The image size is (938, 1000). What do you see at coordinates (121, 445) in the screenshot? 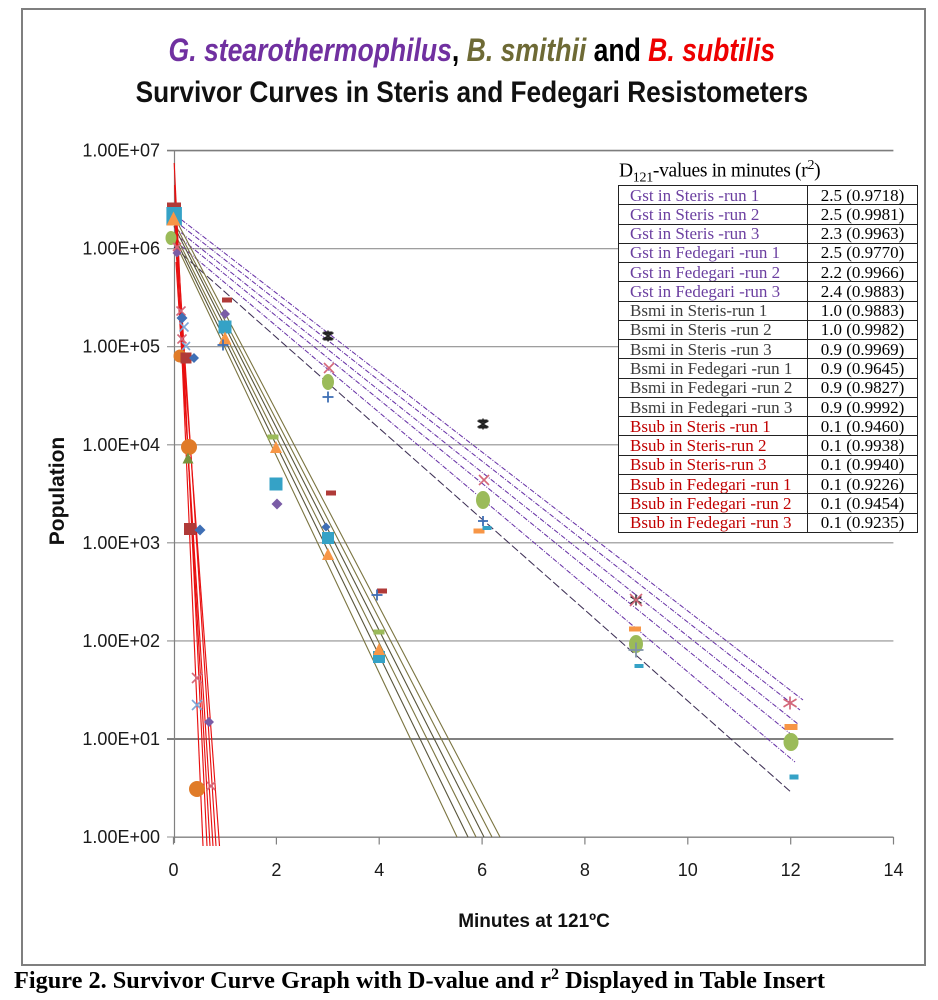
I see `svg-text: 1.00E+04` at bounding box center [121, 445].